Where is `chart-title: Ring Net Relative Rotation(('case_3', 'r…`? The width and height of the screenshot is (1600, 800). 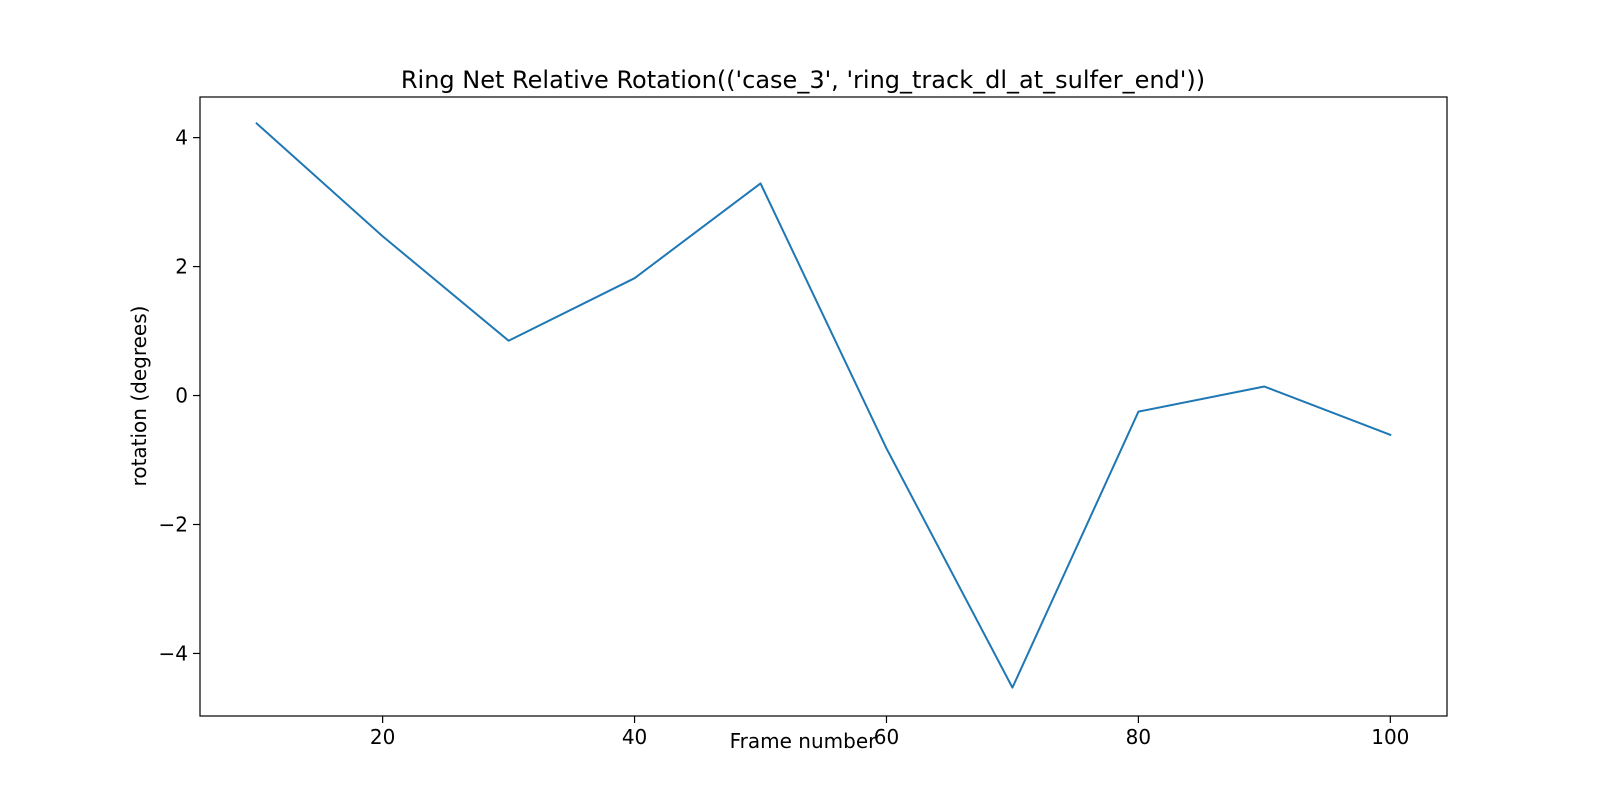
chart-title: Ring Net Relative Rotation(('case_3', 'r… is located at coordinates (803, 80).